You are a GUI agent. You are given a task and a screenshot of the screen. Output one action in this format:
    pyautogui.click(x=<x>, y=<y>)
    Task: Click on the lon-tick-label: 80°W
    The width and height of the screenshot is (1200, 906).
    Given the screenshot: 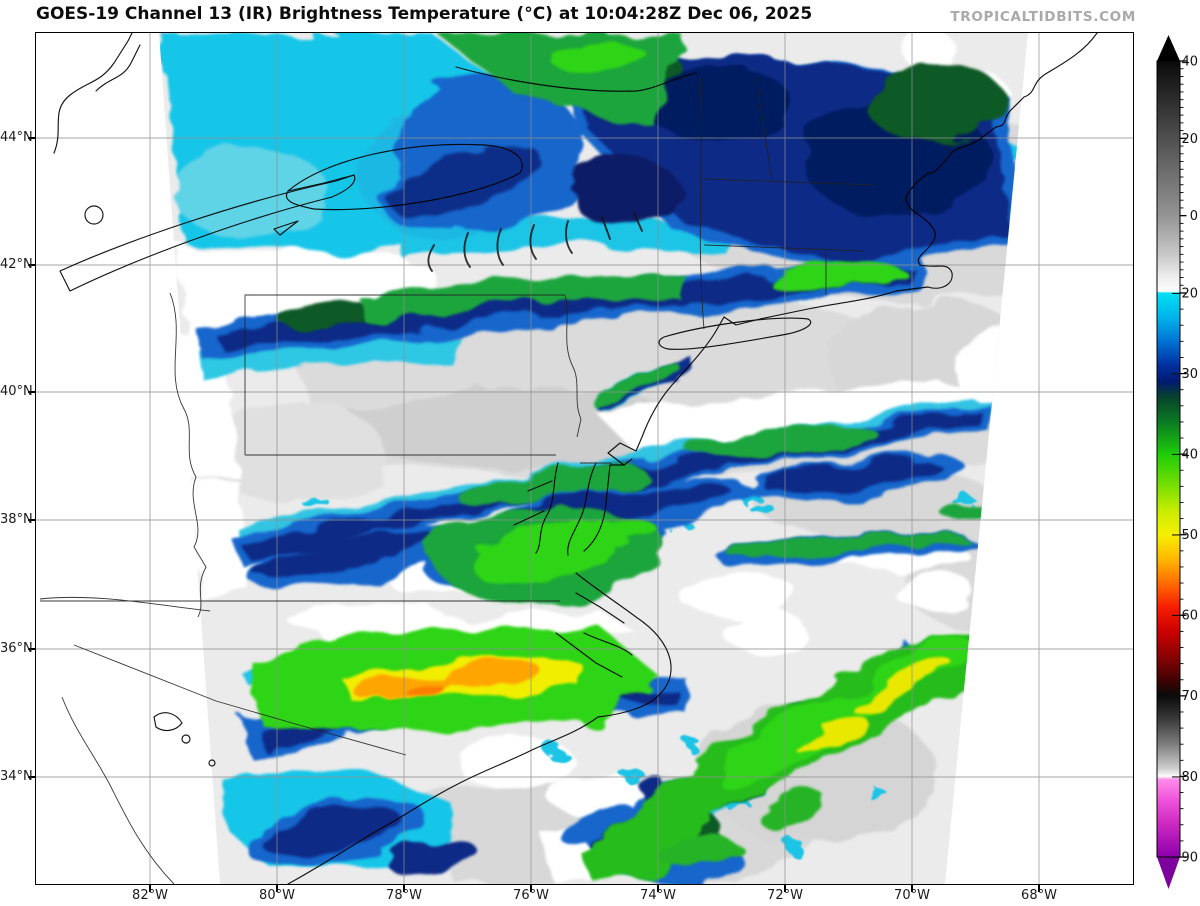 What is the action you would take?
    pyautogui.click(x=277, y=895)
    